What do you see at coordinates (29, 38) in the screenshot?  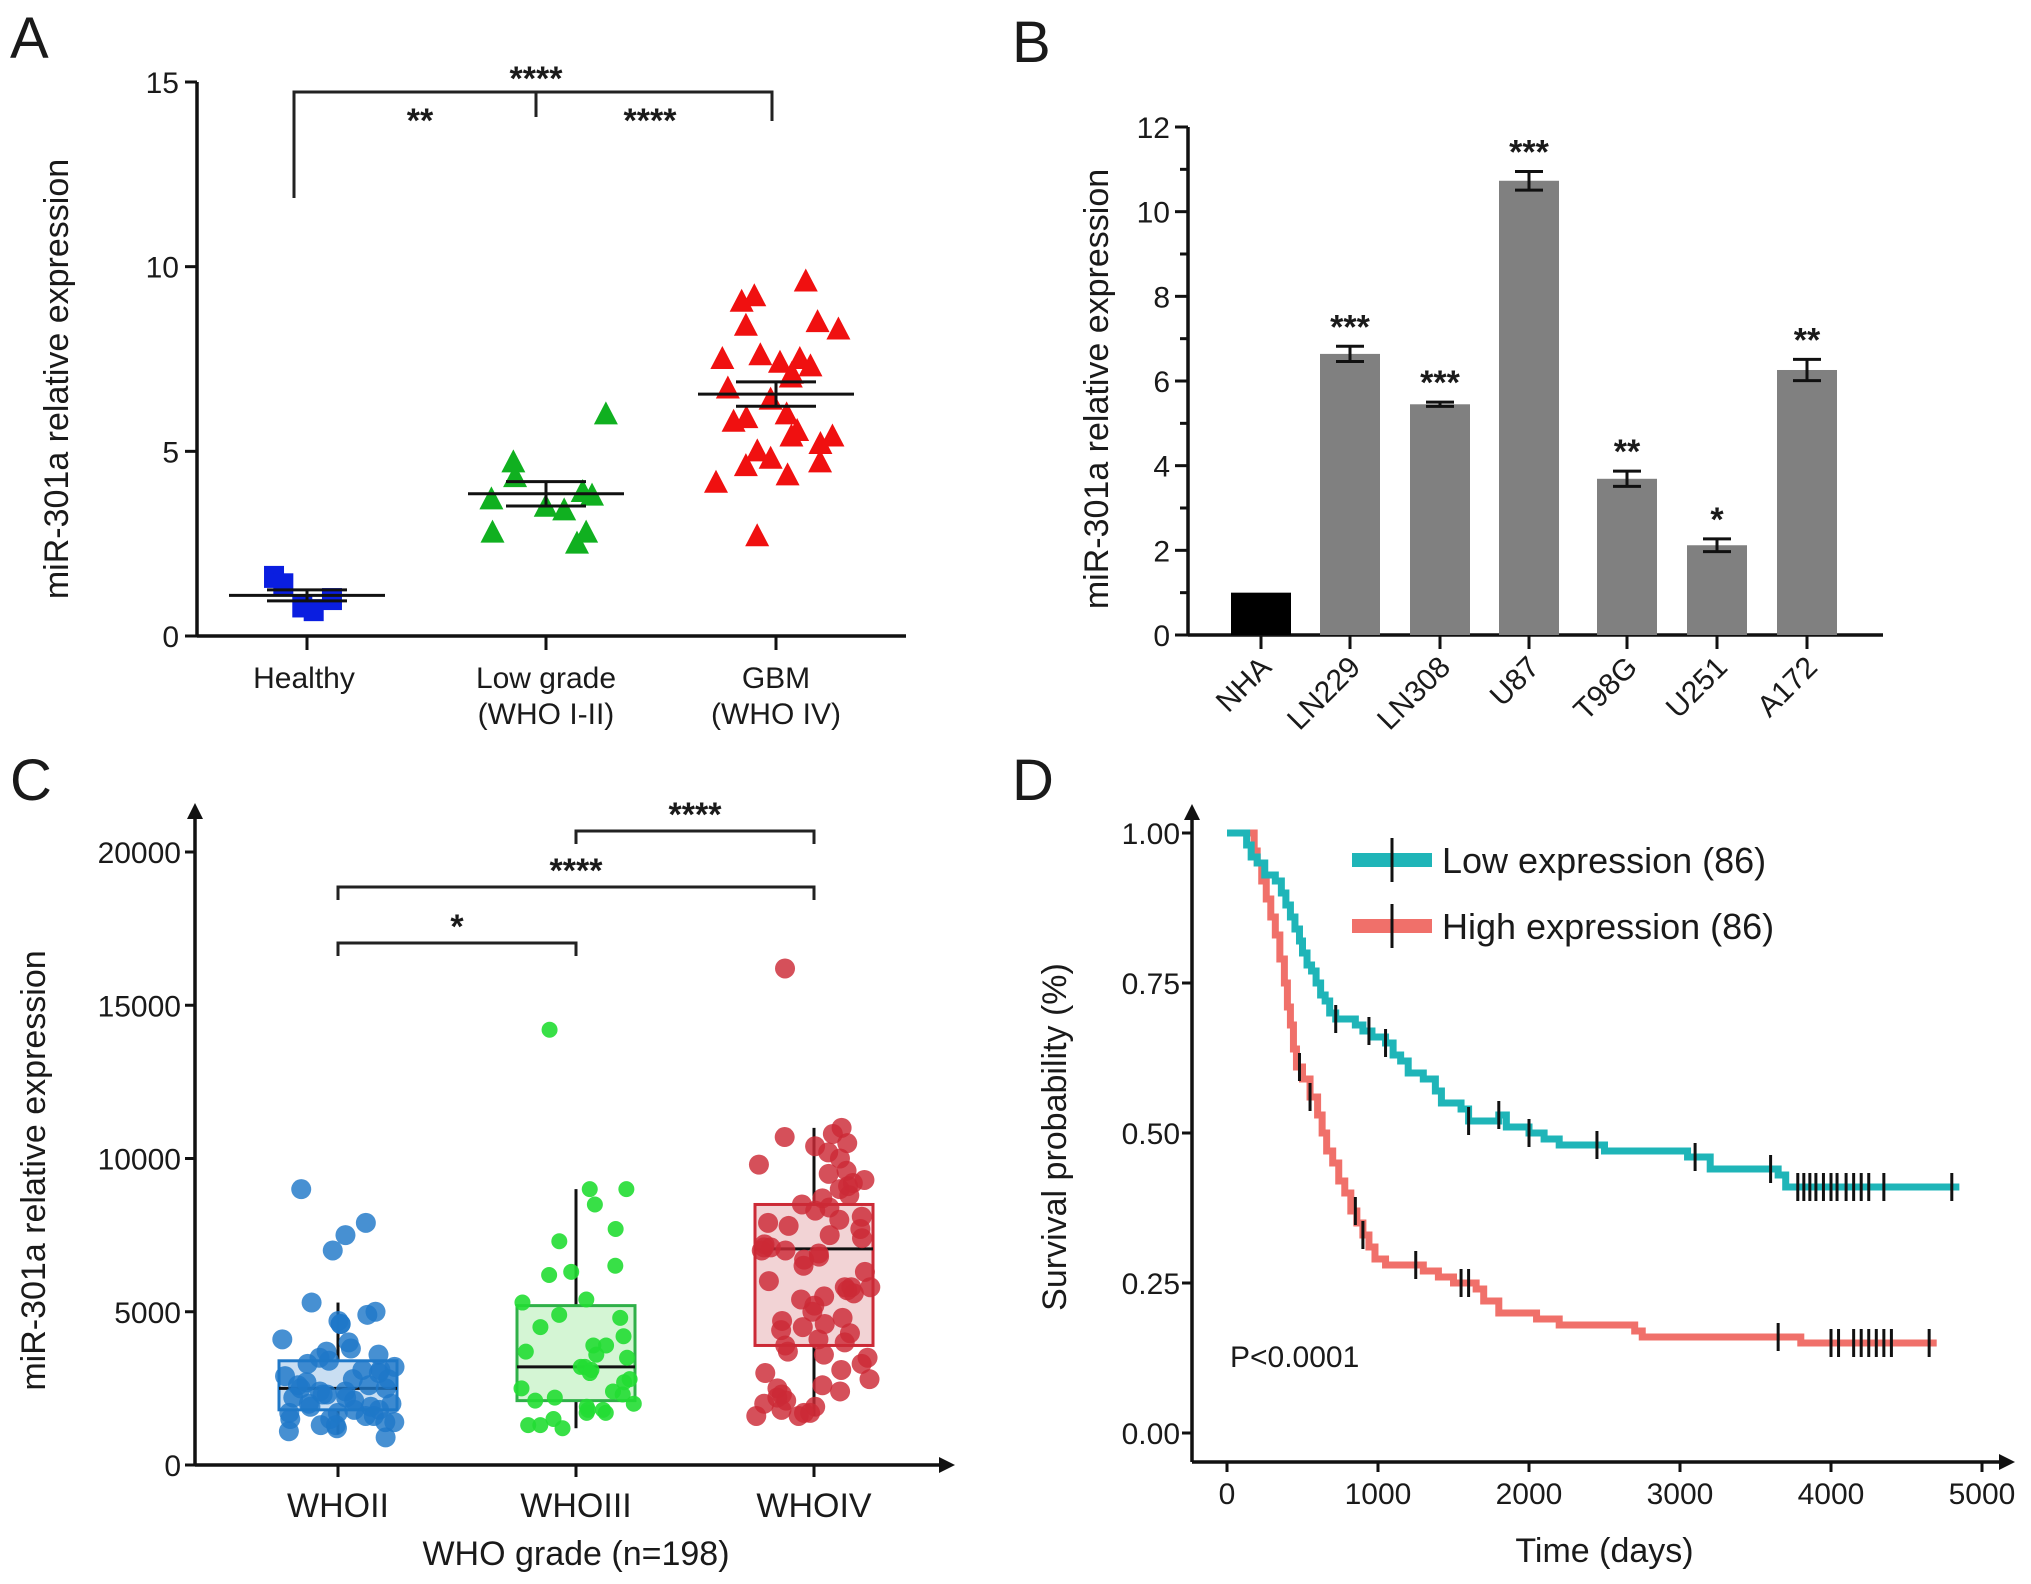 I see `panel-letter-a: A` at bounding box center [29, 38].